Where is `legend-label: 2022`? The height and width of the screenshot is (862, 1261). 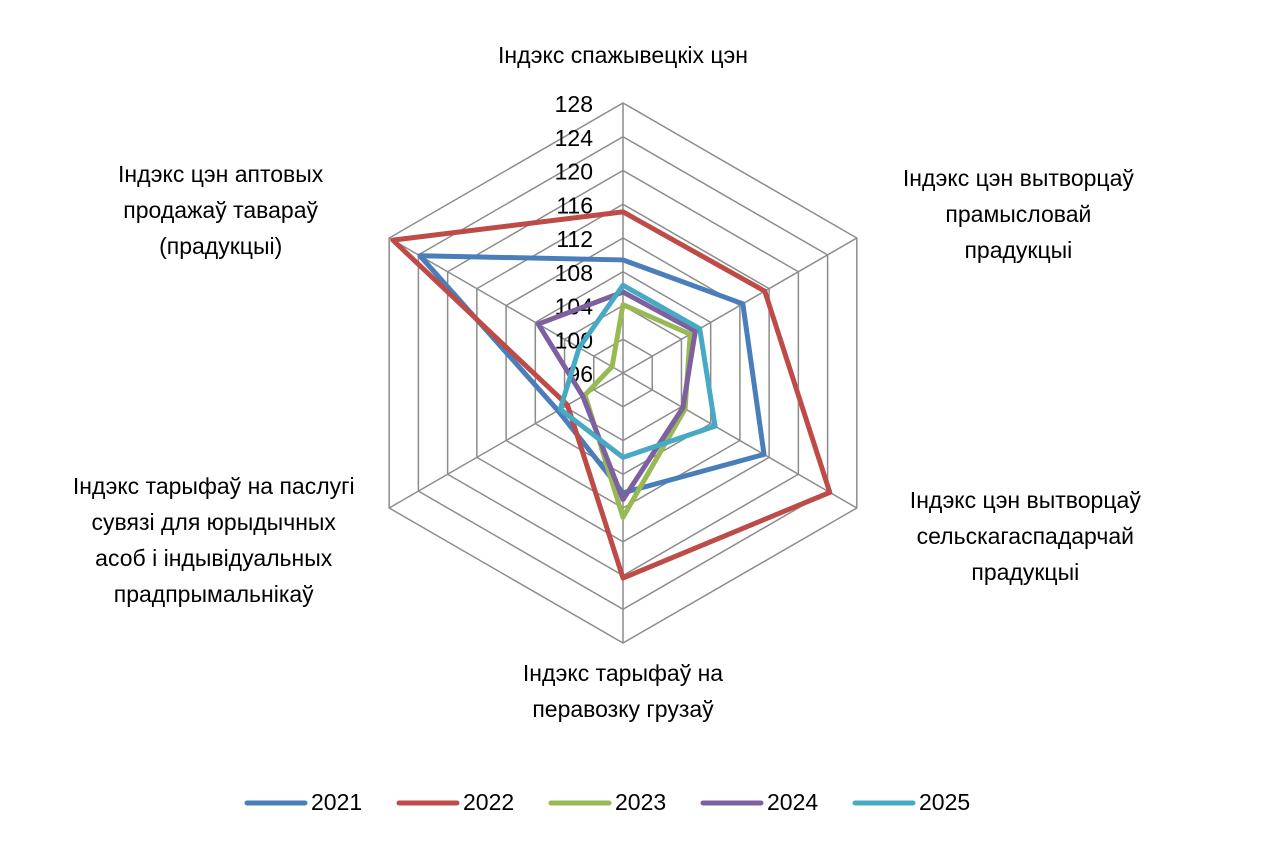
legend-label: 2022 is located at coordinates (488, 802).